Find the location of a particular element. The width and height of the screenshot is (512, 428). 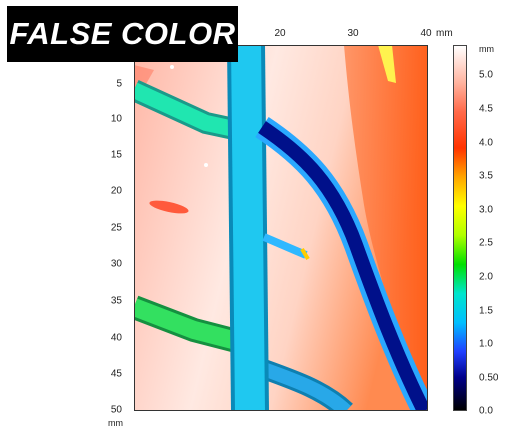

y-tick-label: 30 is located at coordinates (116, 264).